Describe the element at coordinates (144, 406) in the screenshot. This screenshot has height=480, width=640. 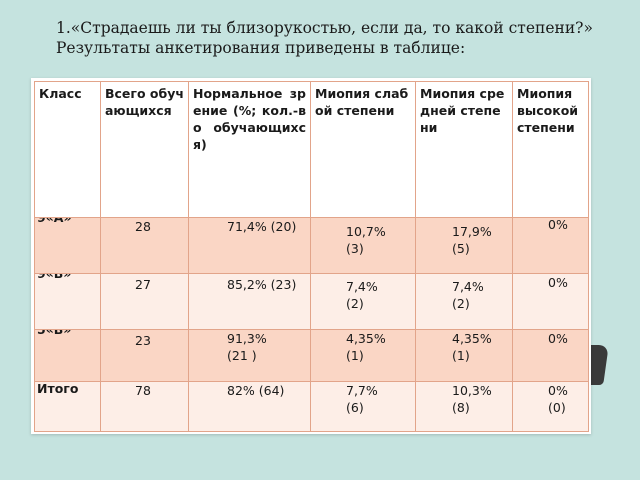
I see `total-cell: 78` at that location.